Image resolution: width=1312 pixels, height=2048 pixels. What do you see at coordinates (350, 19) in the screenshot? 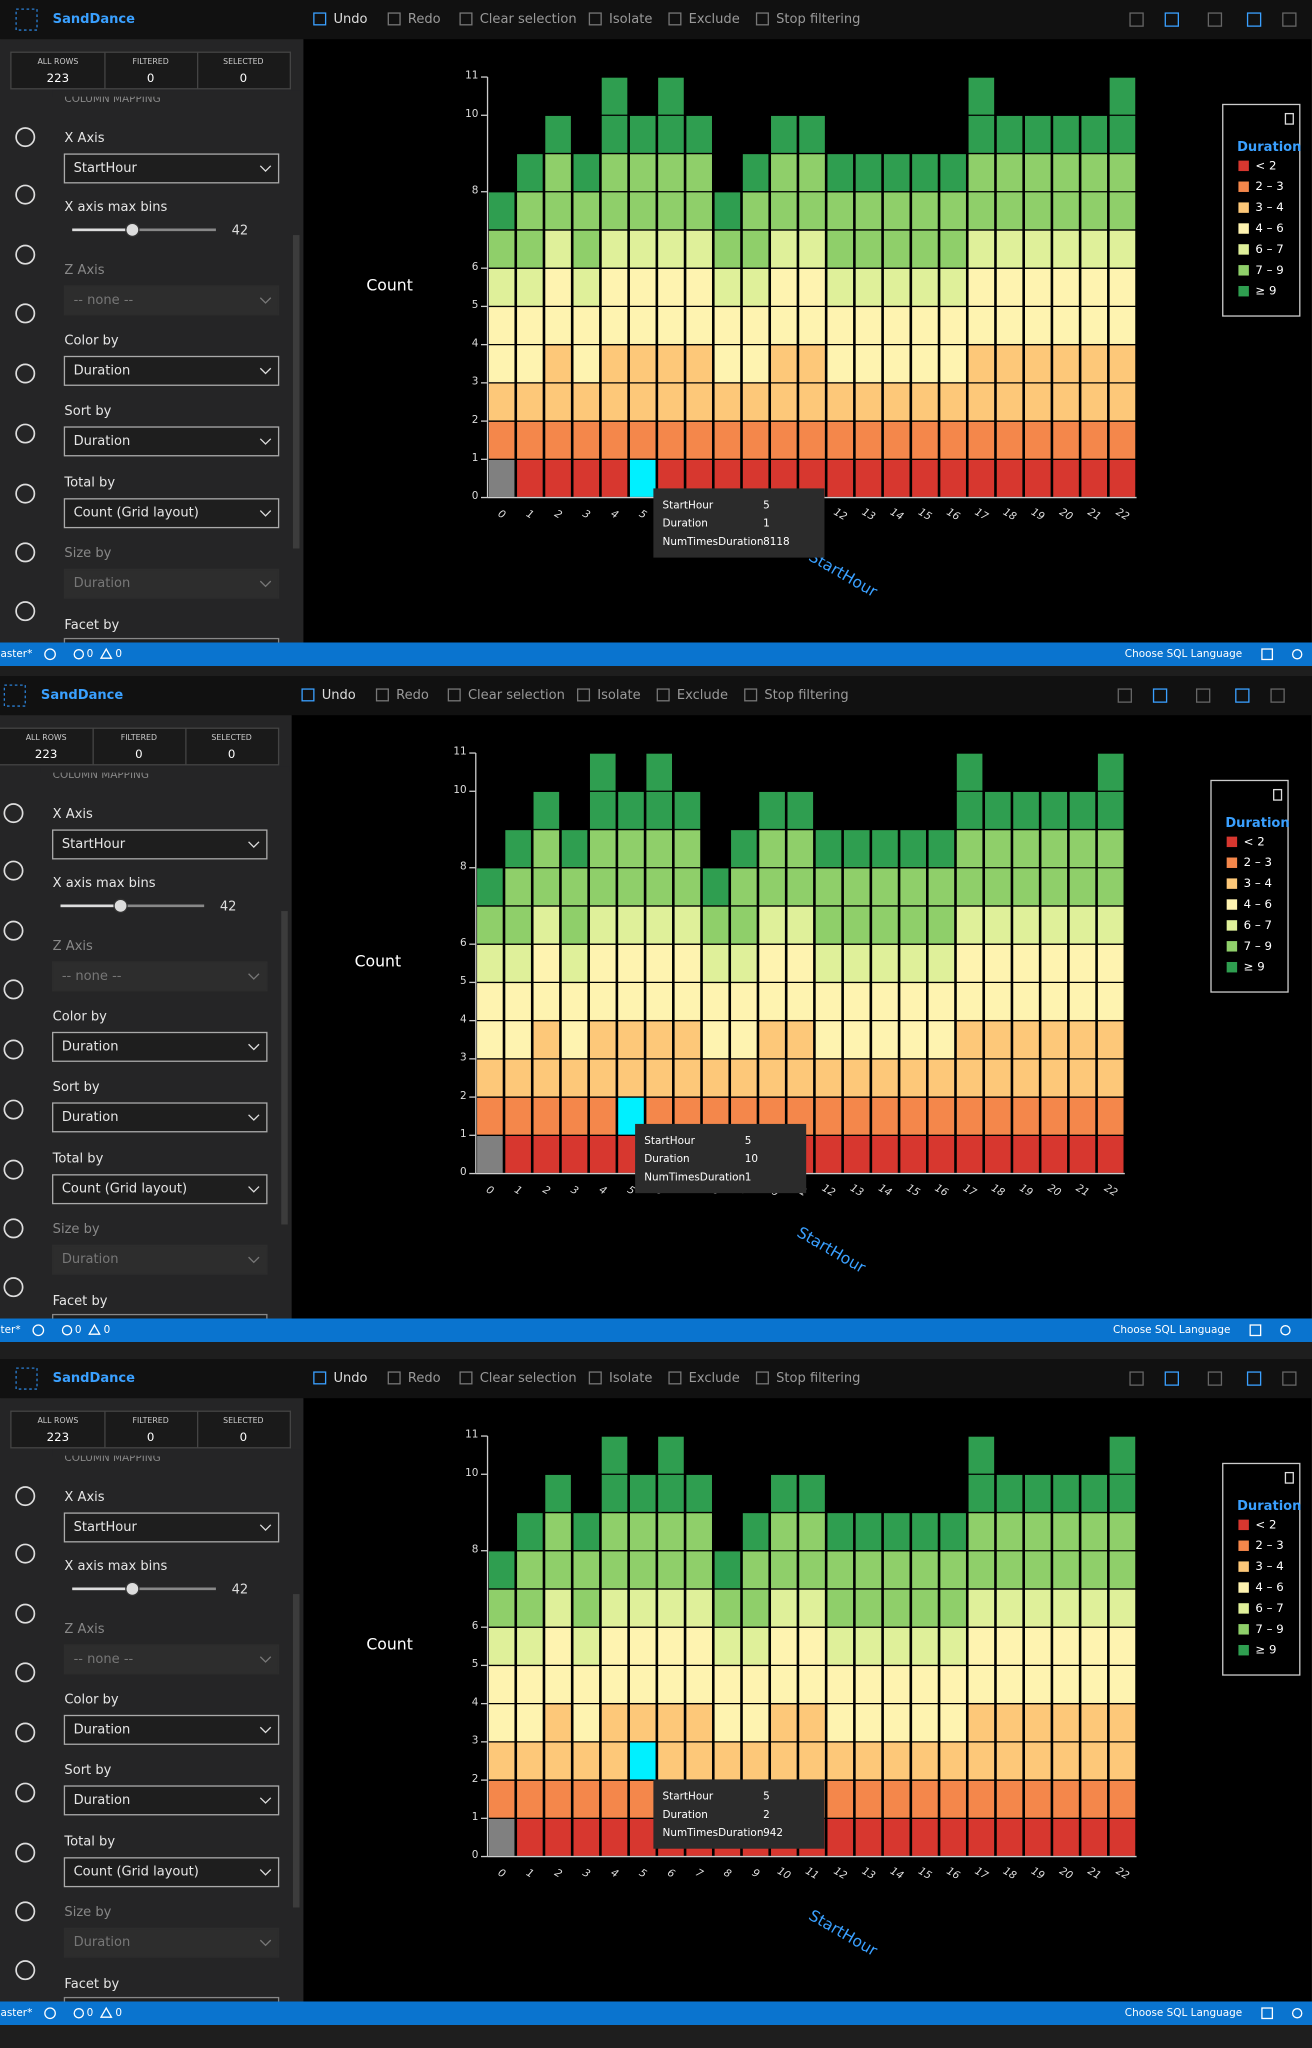
I see `toolbar-button: Undo` at bounding box center [350, 19].